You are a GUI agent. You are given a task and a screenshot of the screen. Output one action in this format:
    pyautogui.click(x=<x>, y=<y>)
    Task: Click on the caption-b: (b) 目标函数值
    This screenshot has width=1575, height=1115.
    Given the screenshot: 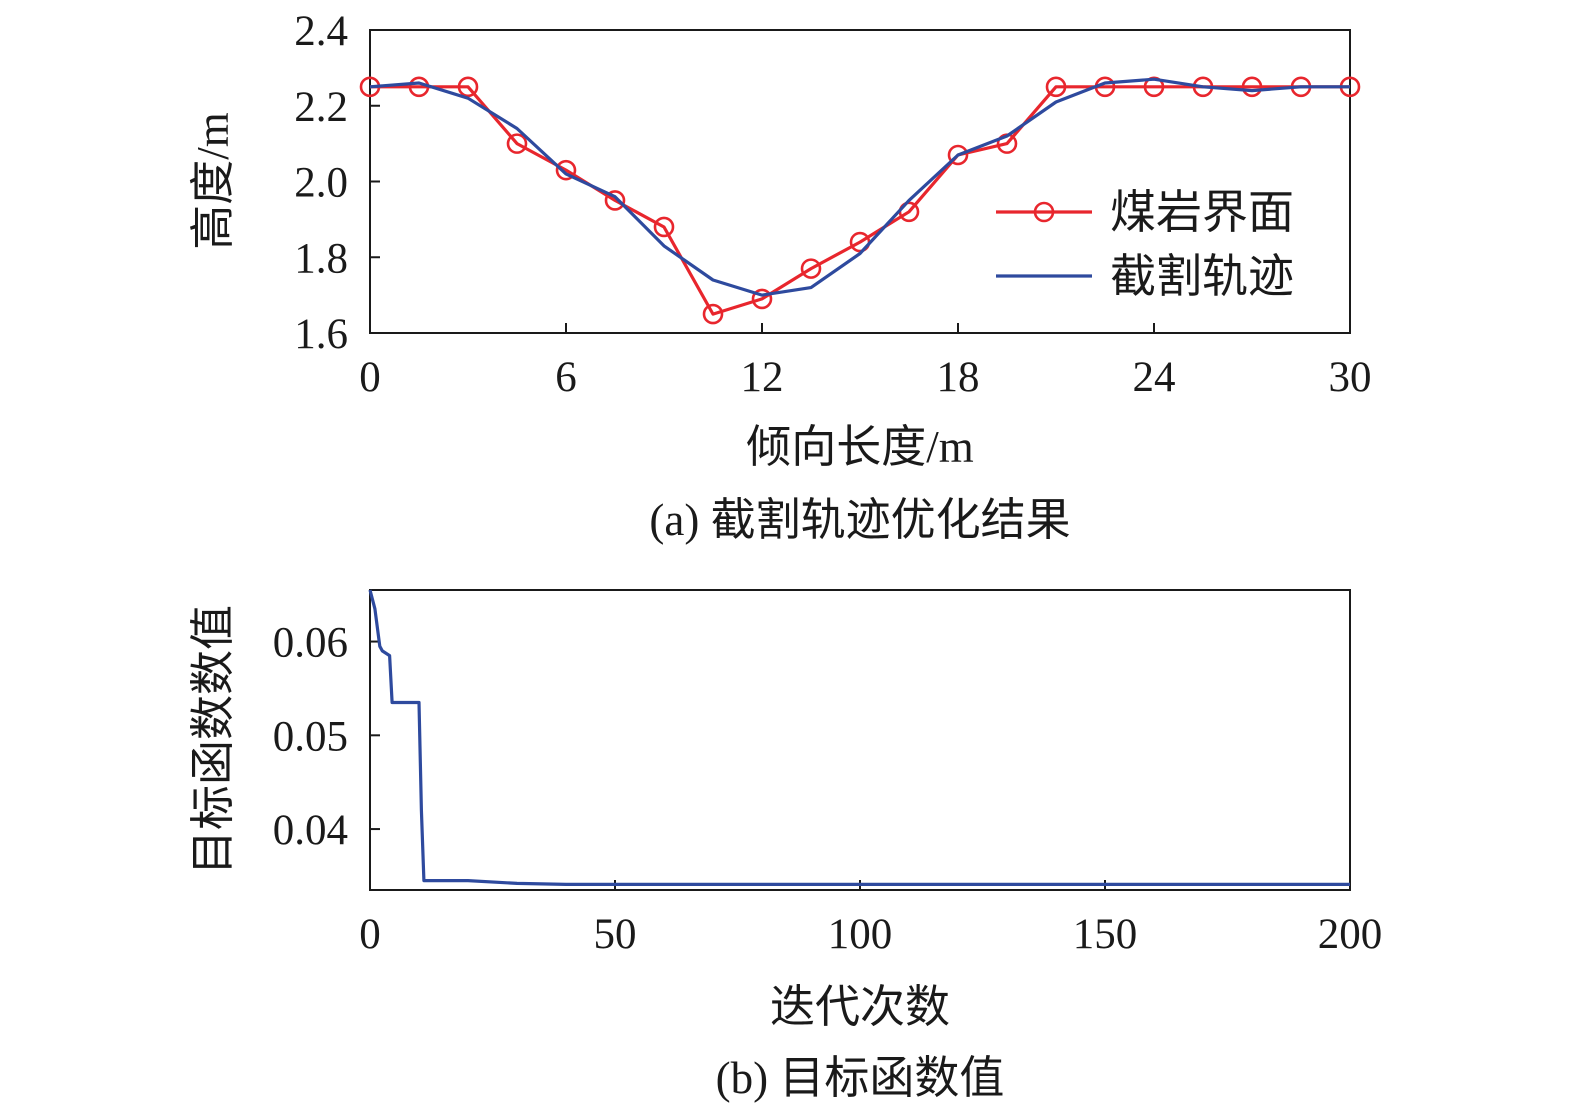 What is the action you would take?
    pyautogui.click(x=860, y=1078)
    